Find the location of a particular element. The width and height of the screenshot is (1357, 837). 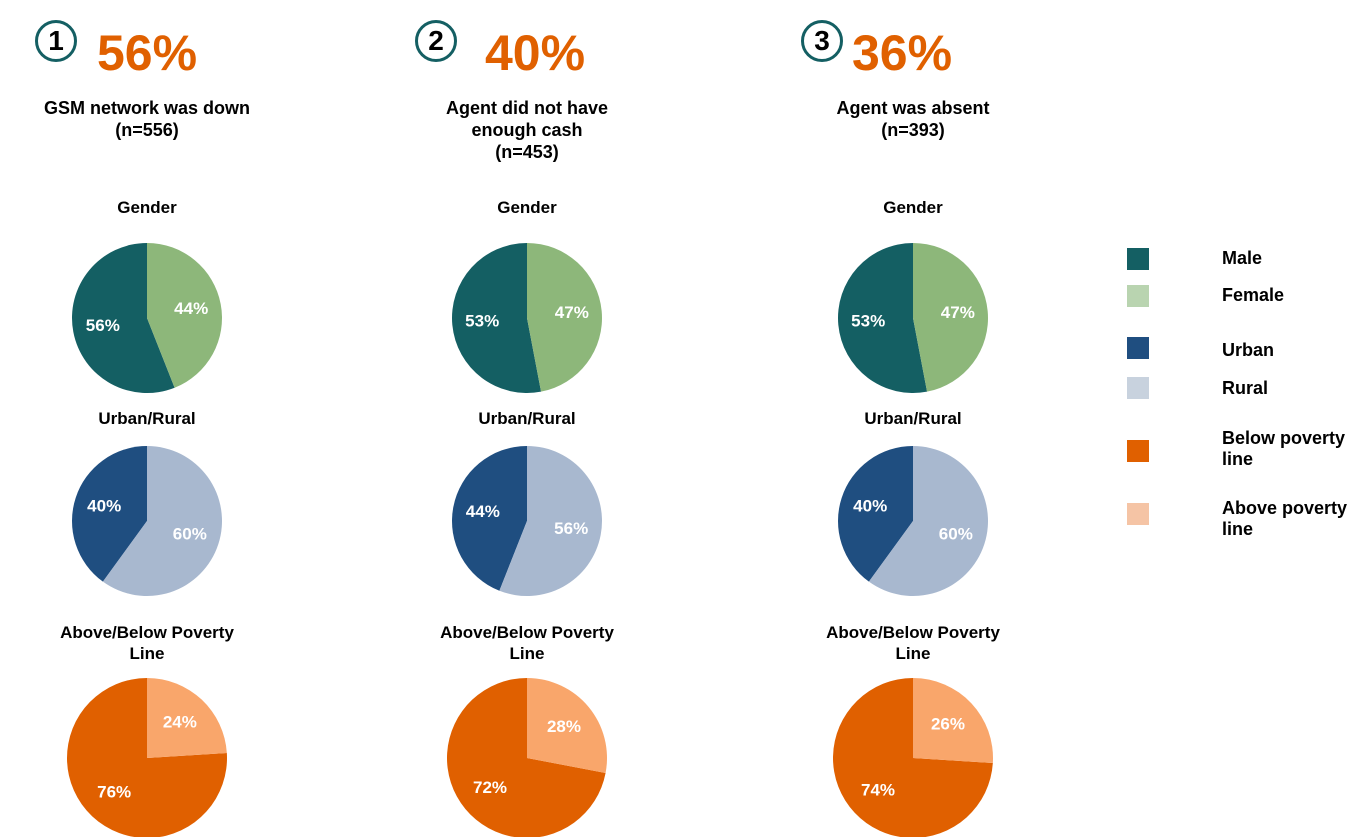

description: enough cash is located at coordinates (527, 130).